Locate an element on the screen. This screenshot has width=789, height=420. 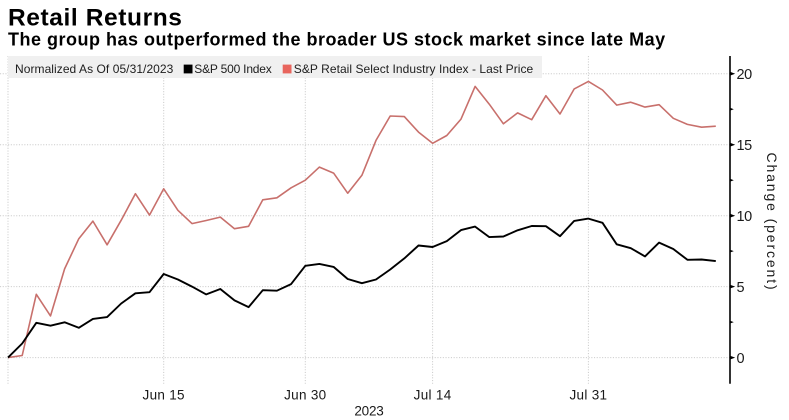
svg-text: Jun 30 is located at coordinates (305, 394).